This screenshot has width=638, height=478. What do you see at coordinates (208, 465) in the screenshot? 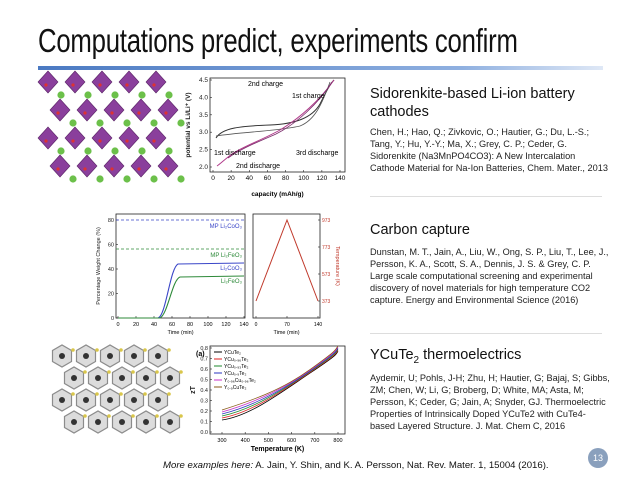
I see `footer-lead: More examples here:` at bounding box center [208, 465].